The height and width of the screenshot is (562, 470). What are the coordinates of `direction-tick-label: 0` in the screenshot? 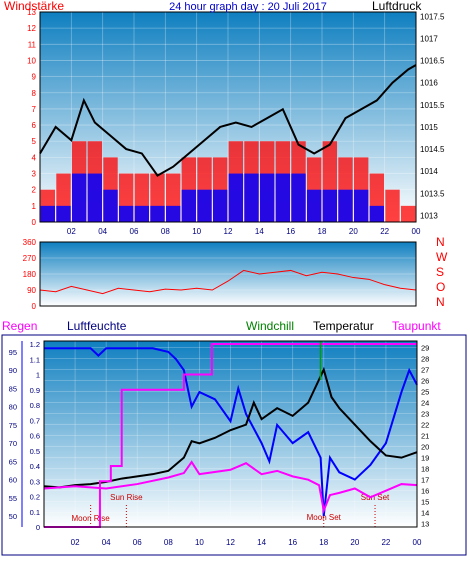 It's located at (34, 306).